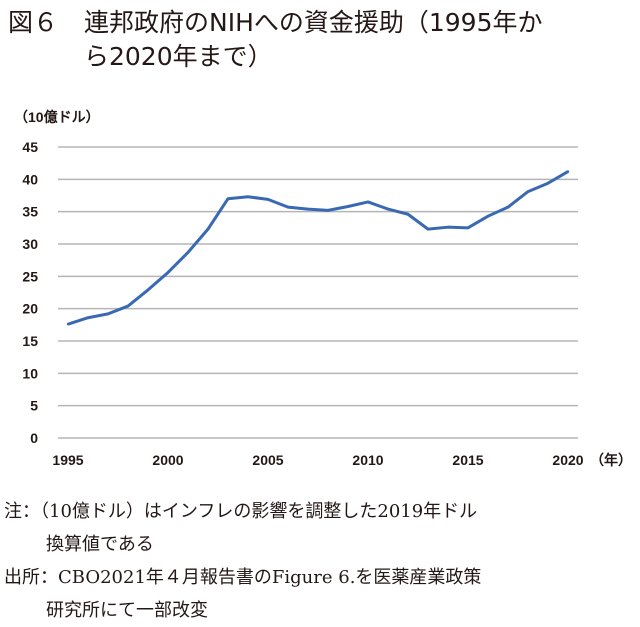 The image size is (640, 627). What do you see at coordinates (467, 460) in the screenshot?
I see `x-tick-label: 2015` at bounding box center [467, 460].